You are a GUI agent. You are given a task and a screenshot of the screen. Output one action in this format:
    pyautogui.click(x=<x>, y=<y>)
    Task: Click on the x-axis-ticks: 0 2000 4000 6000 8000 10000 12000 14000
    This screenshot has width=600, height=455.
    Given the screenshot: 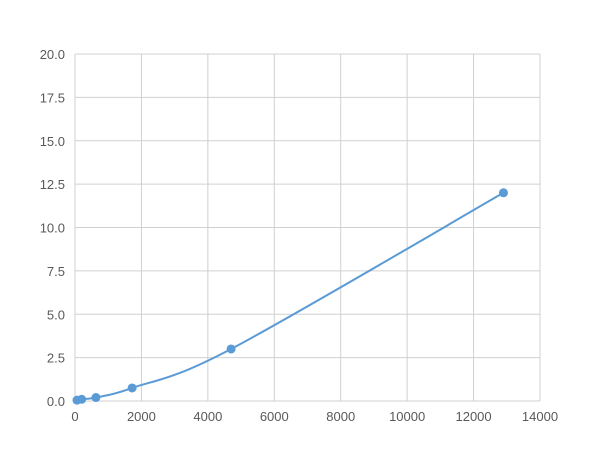 What is the action you would take?
    pyautogui.click(x=314, y=416)
    